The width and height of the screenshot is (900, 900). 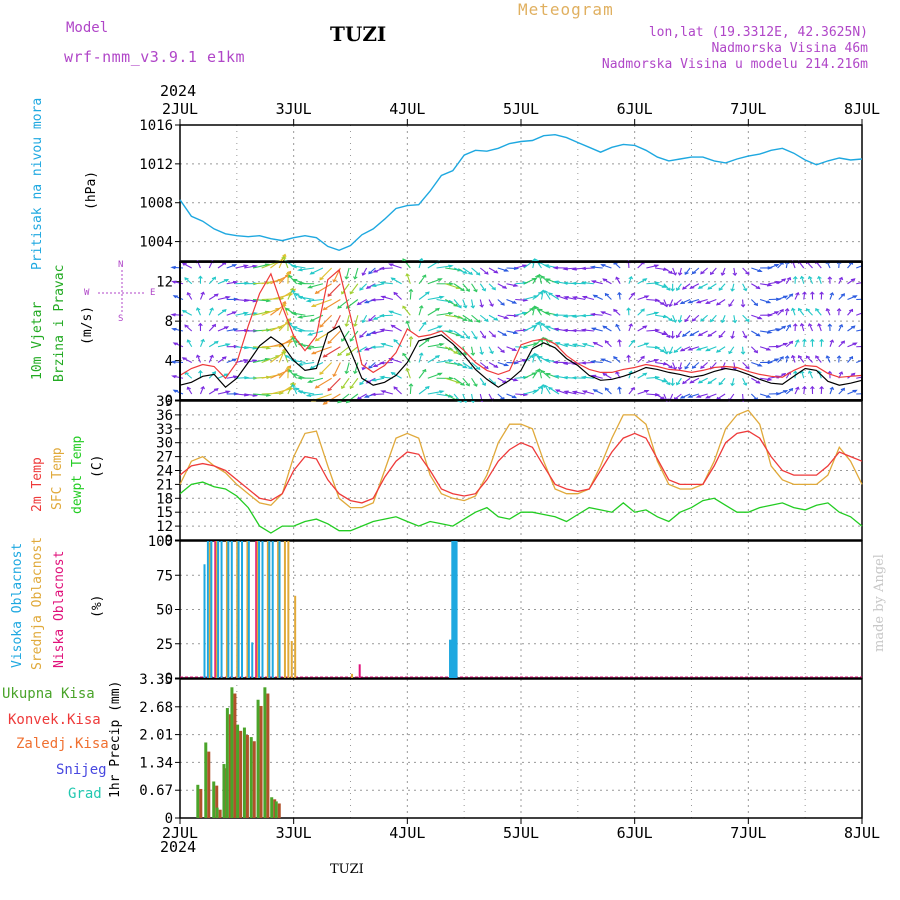 I want to click on xtick-label-bottom: 3JUL, so click(x=294, y=833).